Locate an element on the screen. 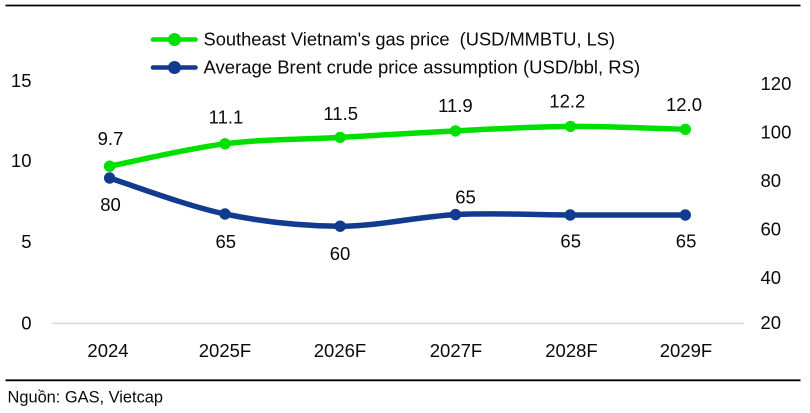  svg-text: 100 is located at coordinates (776, 132).